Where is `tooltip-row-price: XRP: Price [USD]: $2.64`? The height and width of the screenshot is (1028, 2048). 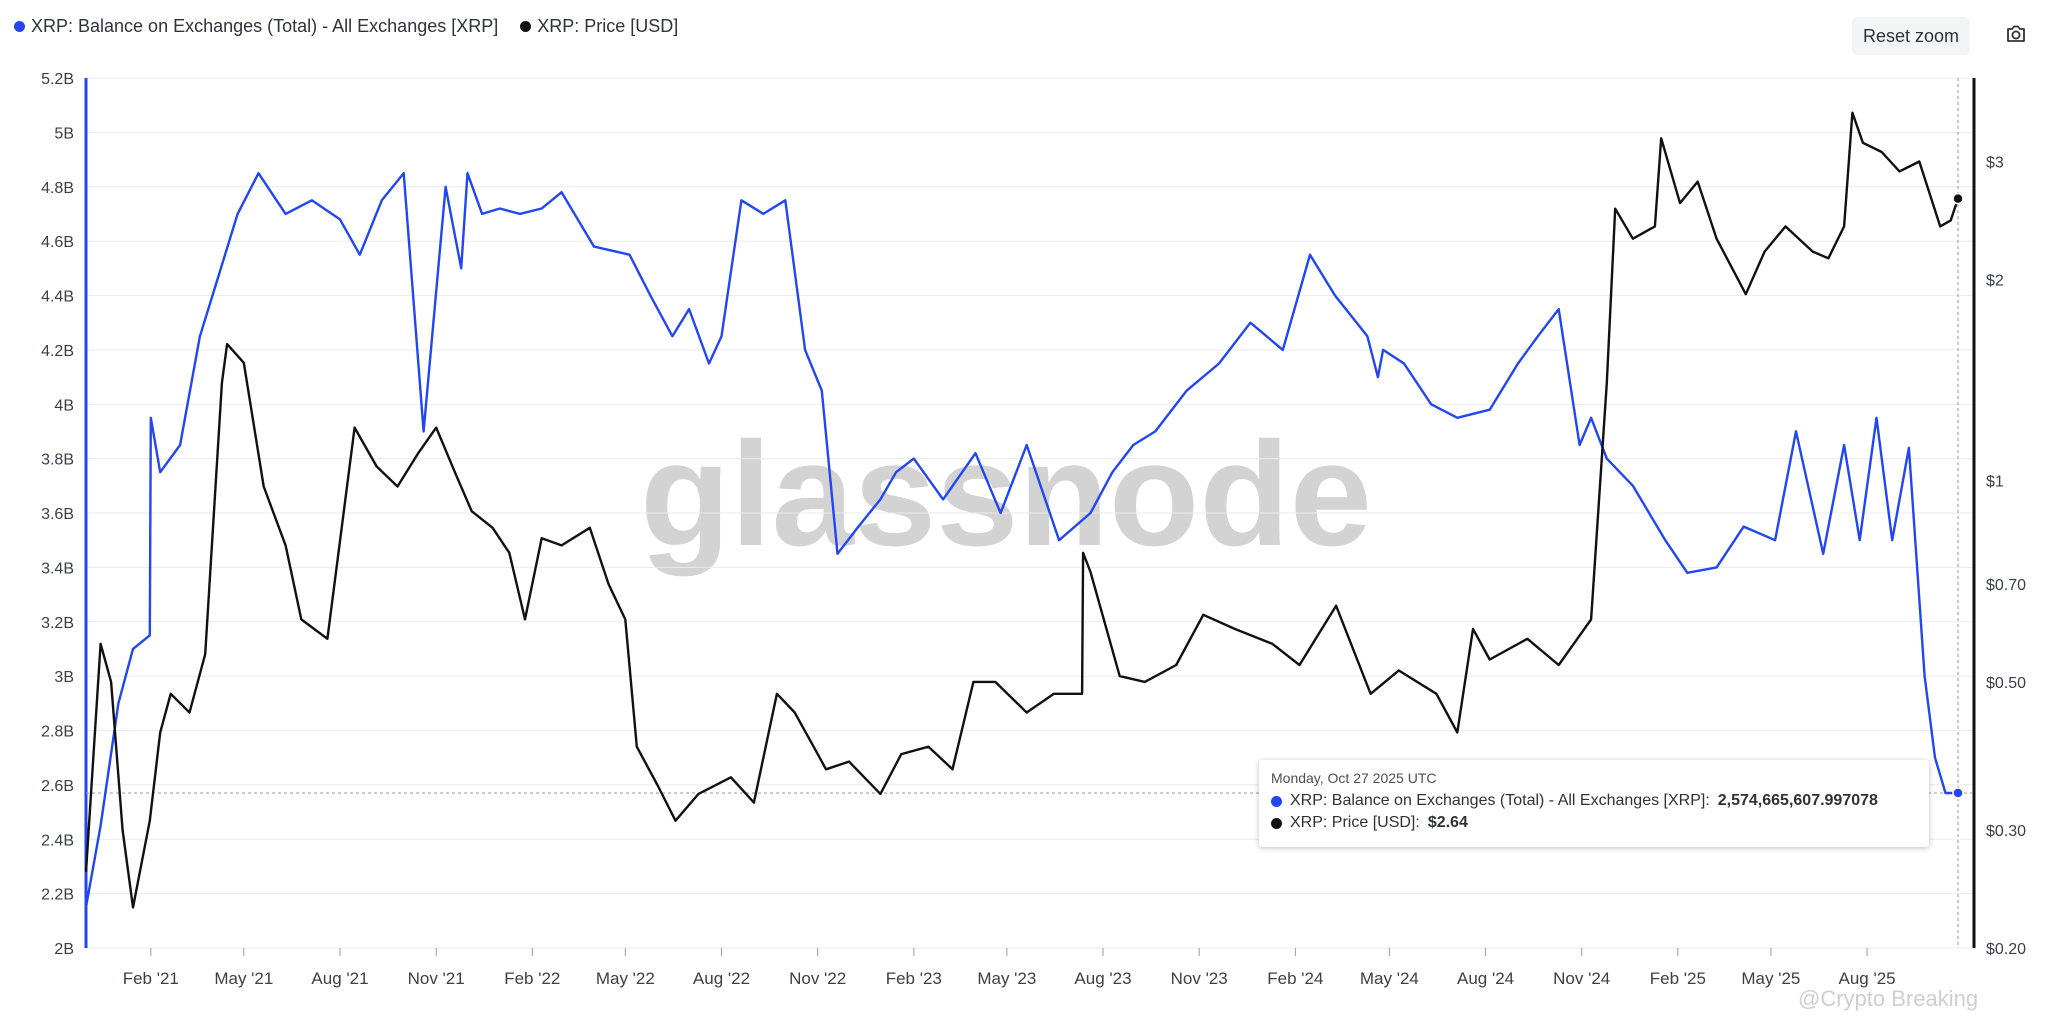
tooltip-row-price: XRP: Price [USD]: $2.64 is located at coordinates (1369, 823).